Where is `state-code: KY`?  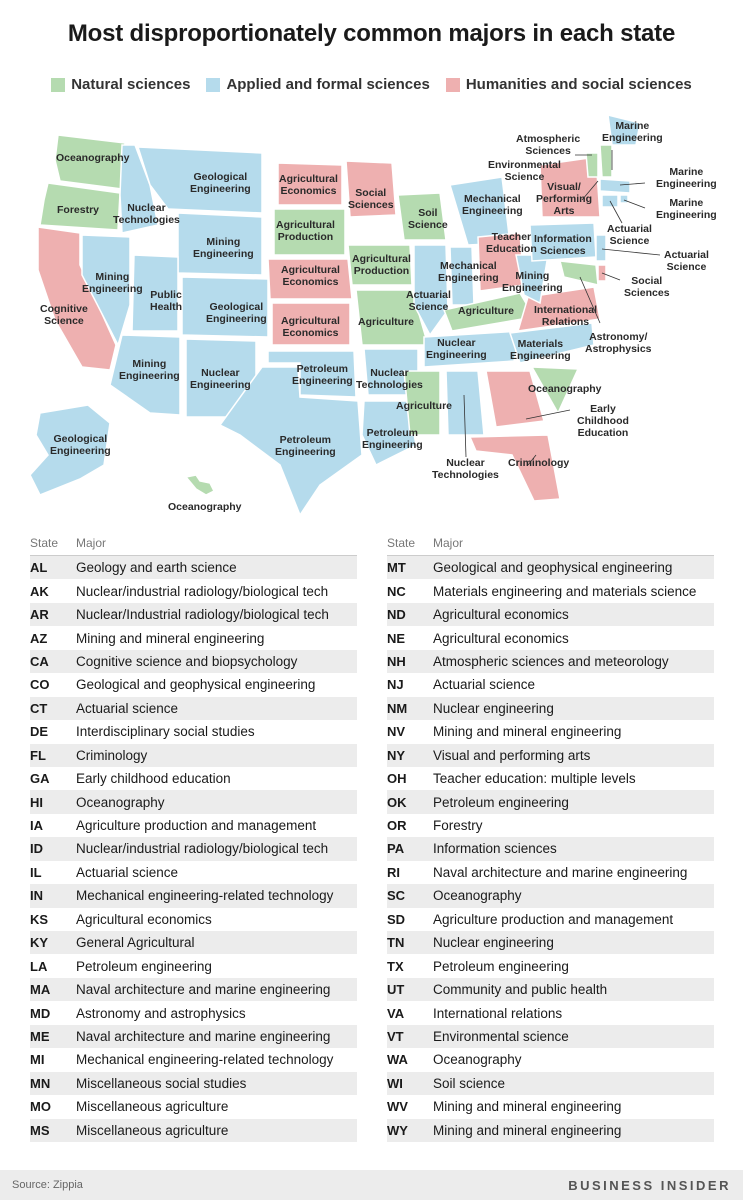
state-code: KY is located at coordinates (39, 943).